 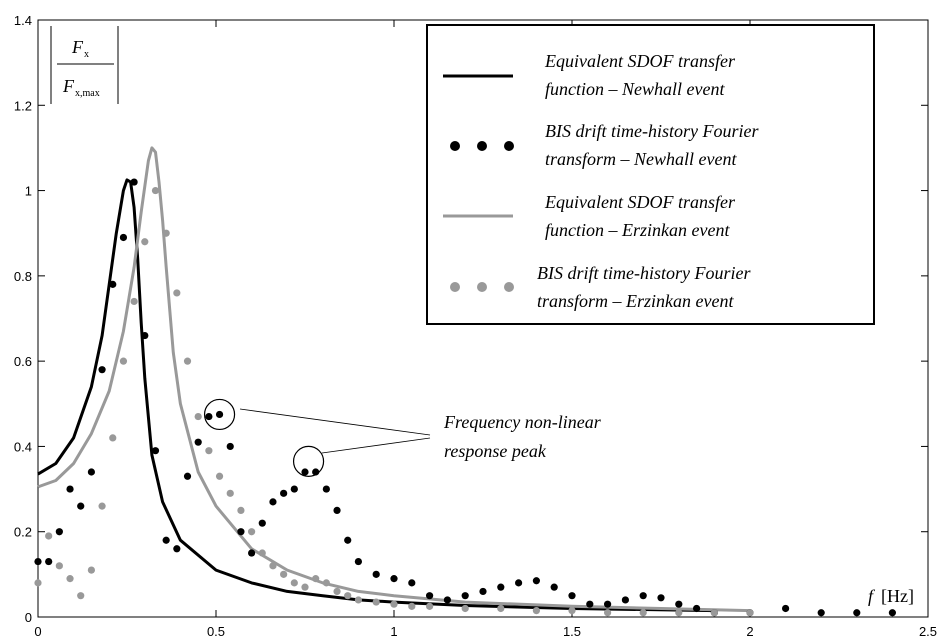 I want to click on legend-label-2-line-1: BIS drift time-history Fourier, so click(x=652, y=131).